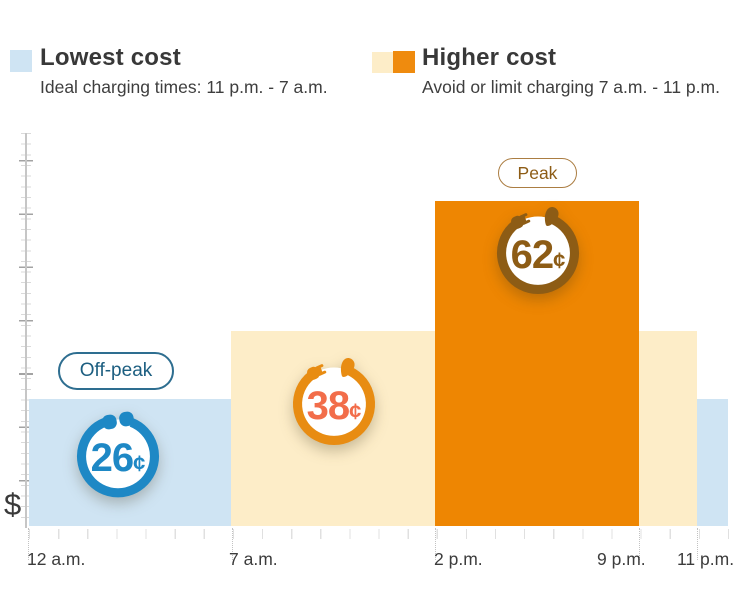 This screenshot has height=592, width=745. What do you see at coordinates (571, 87) in the screenshot?
I see `higher-cost-description: Avoid or limit charging 7 a.m. - 11 p.m.` at bounding box center [571, 87].